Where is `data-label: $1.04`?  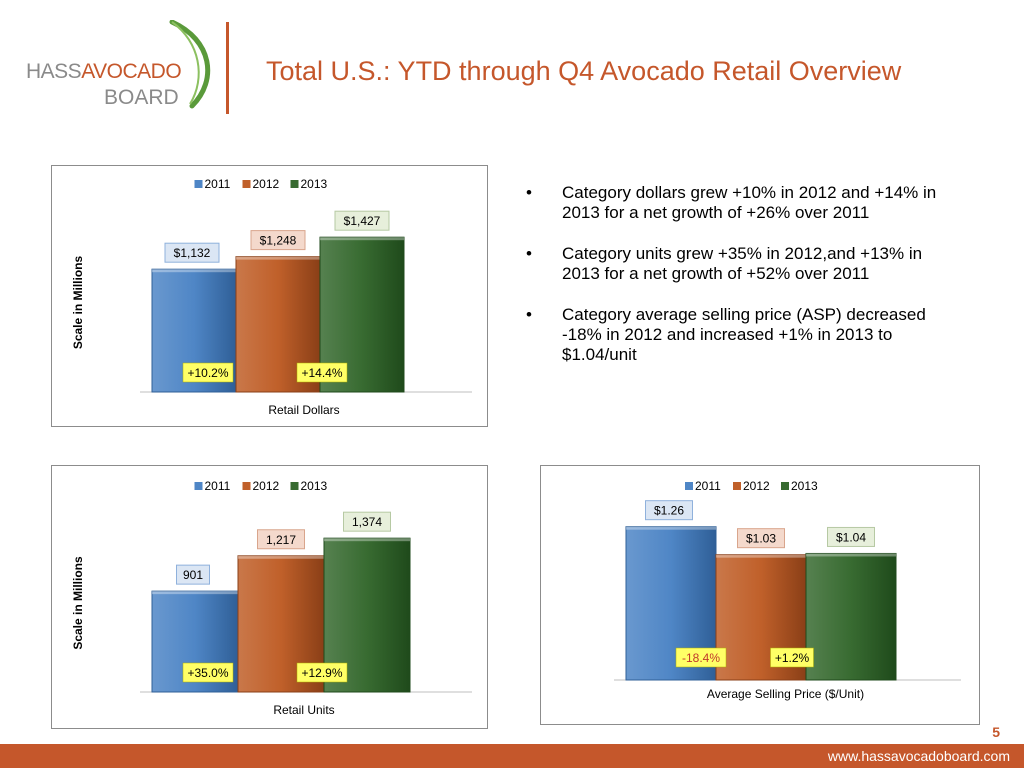
data-label: $1.04 is located at coordinates (851, 537).